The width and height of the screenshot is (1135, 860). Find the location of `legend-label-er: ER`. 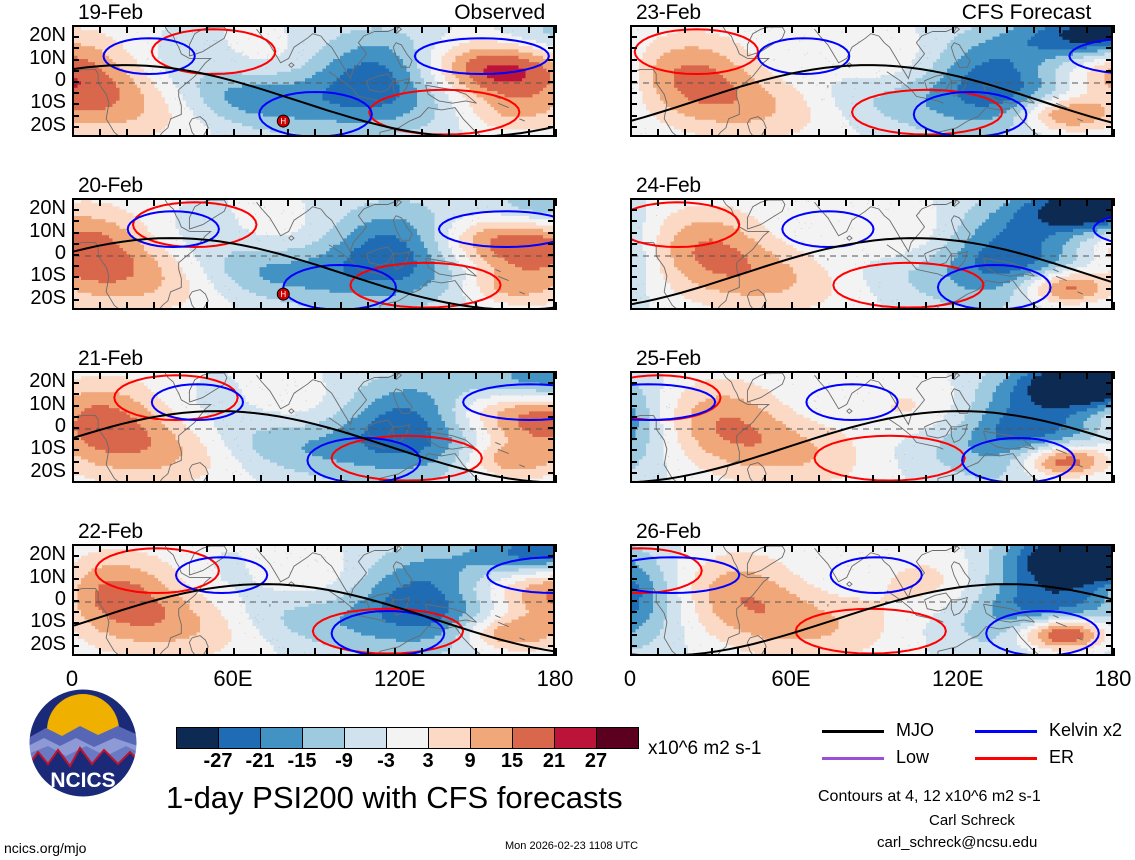

legend-label-er: ER is located at coordinates (1061, 757).